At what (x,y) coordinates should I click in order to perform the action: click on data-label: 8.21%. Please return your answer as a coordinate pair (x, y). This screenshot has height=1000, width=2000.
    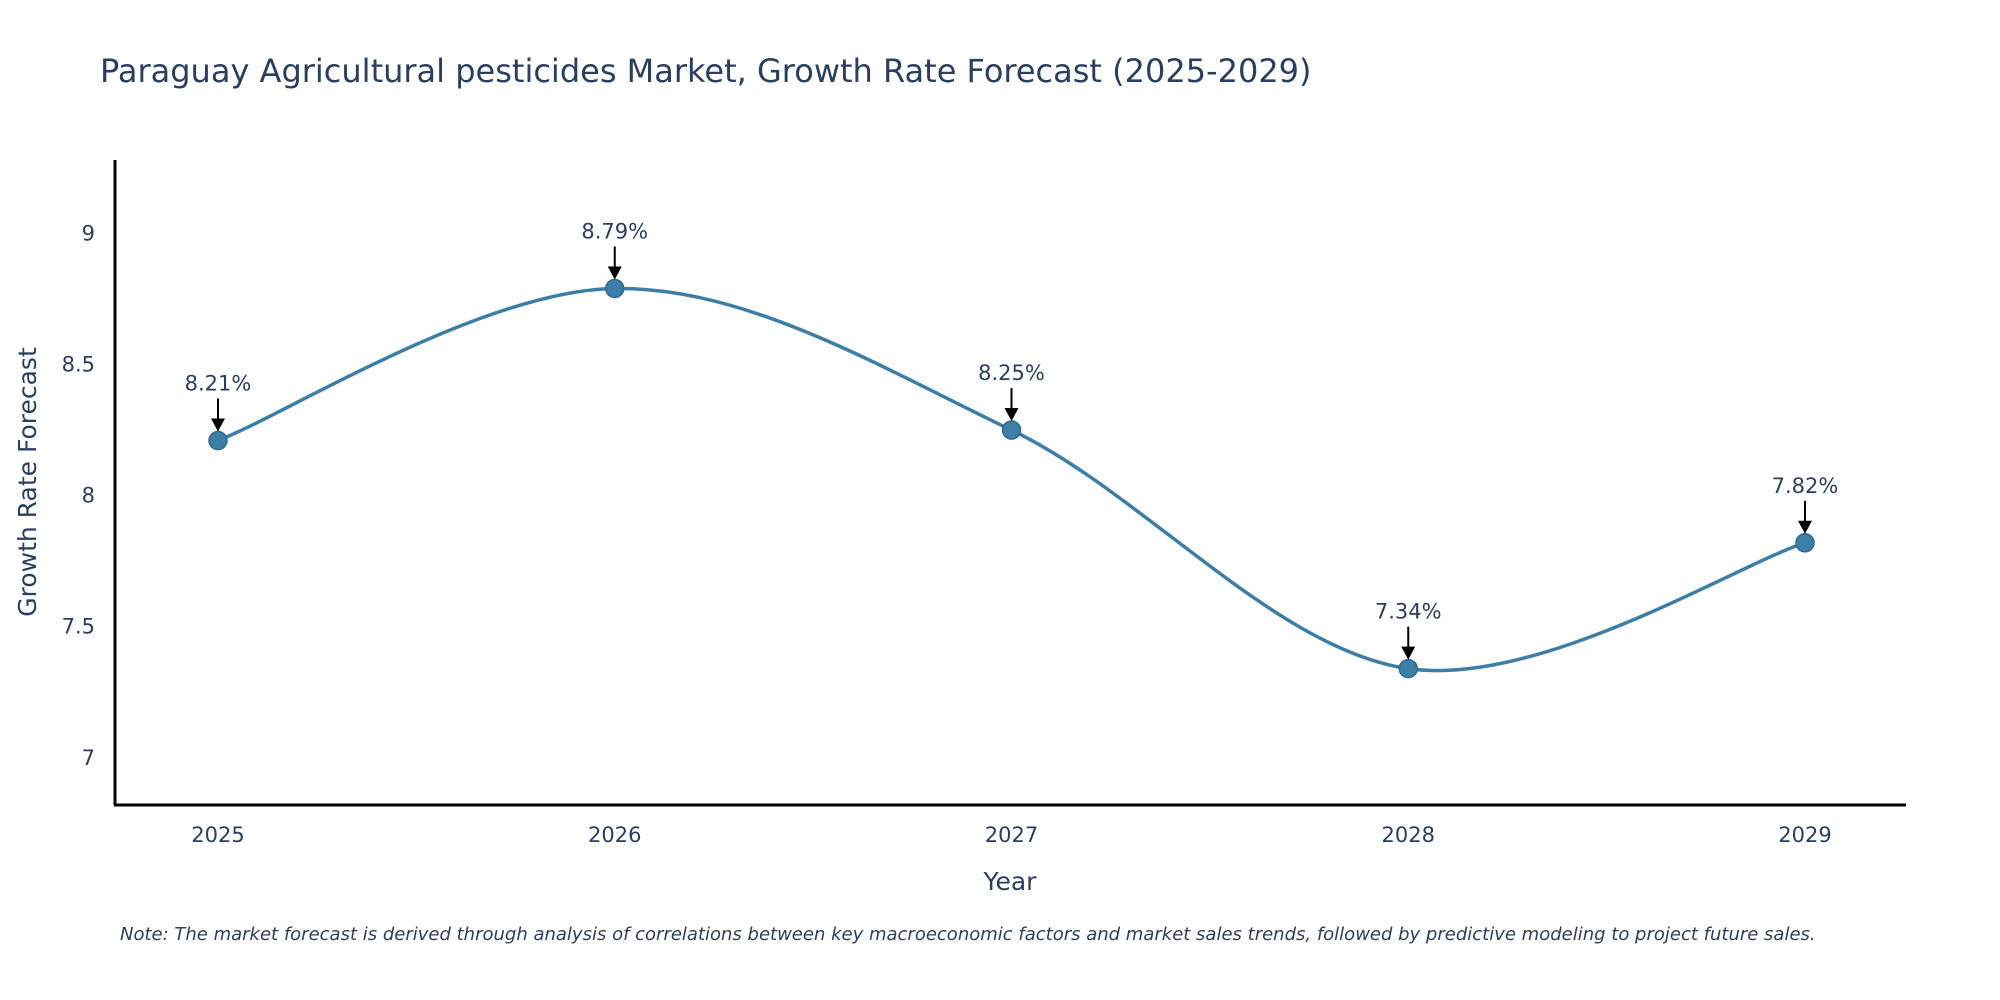
    Looking at the image, I should click on (218, 384).